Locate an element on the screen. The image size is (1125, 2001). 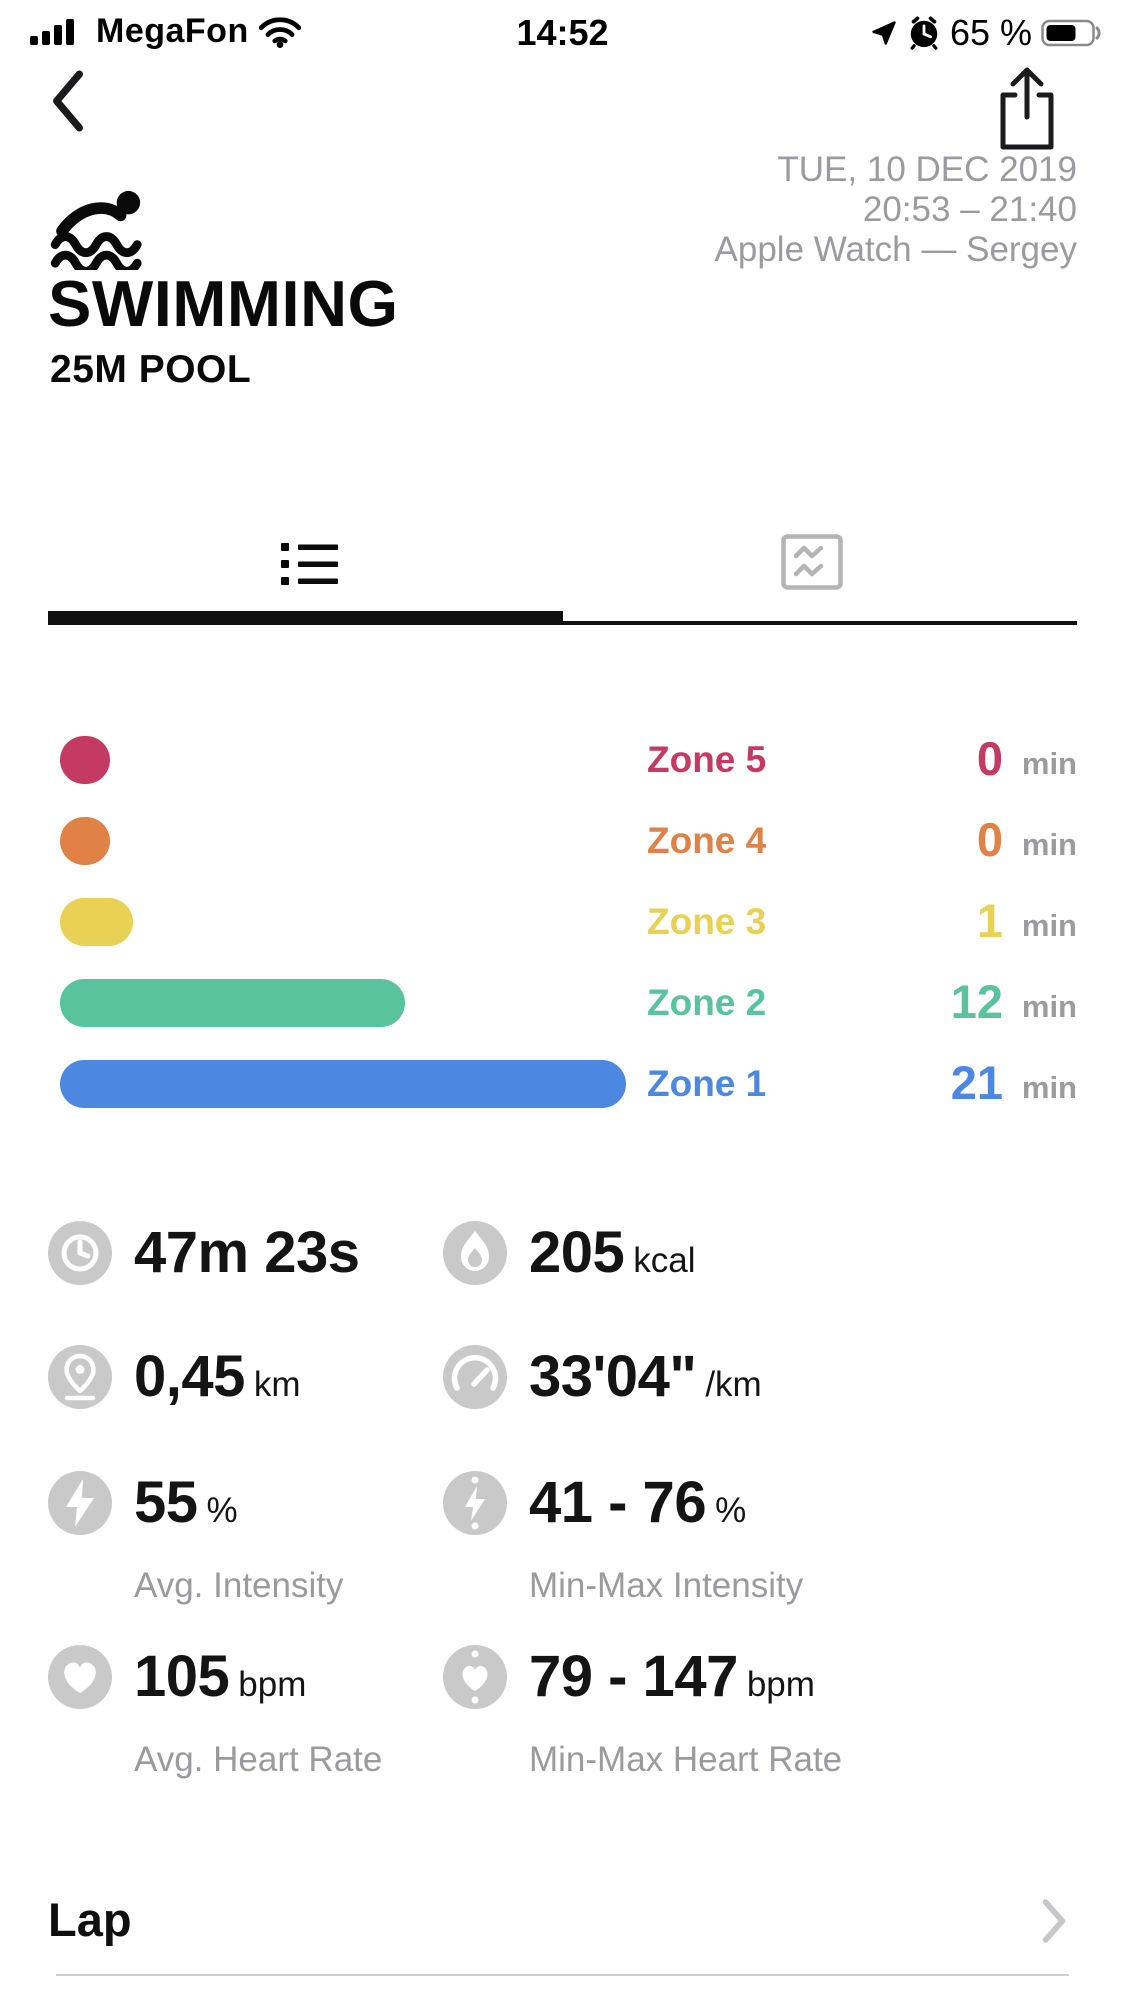
bottom-divider is located at coordinates (562, 1975).